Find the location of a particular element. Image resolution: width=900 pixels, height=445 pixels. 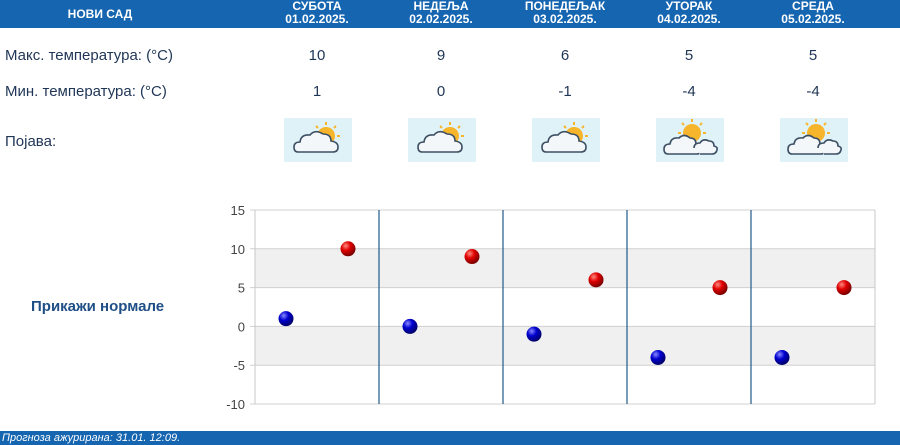

footer-bar: Прогноза ажурирана: 31.01. 12:09. is located at coordinates (450, 438).